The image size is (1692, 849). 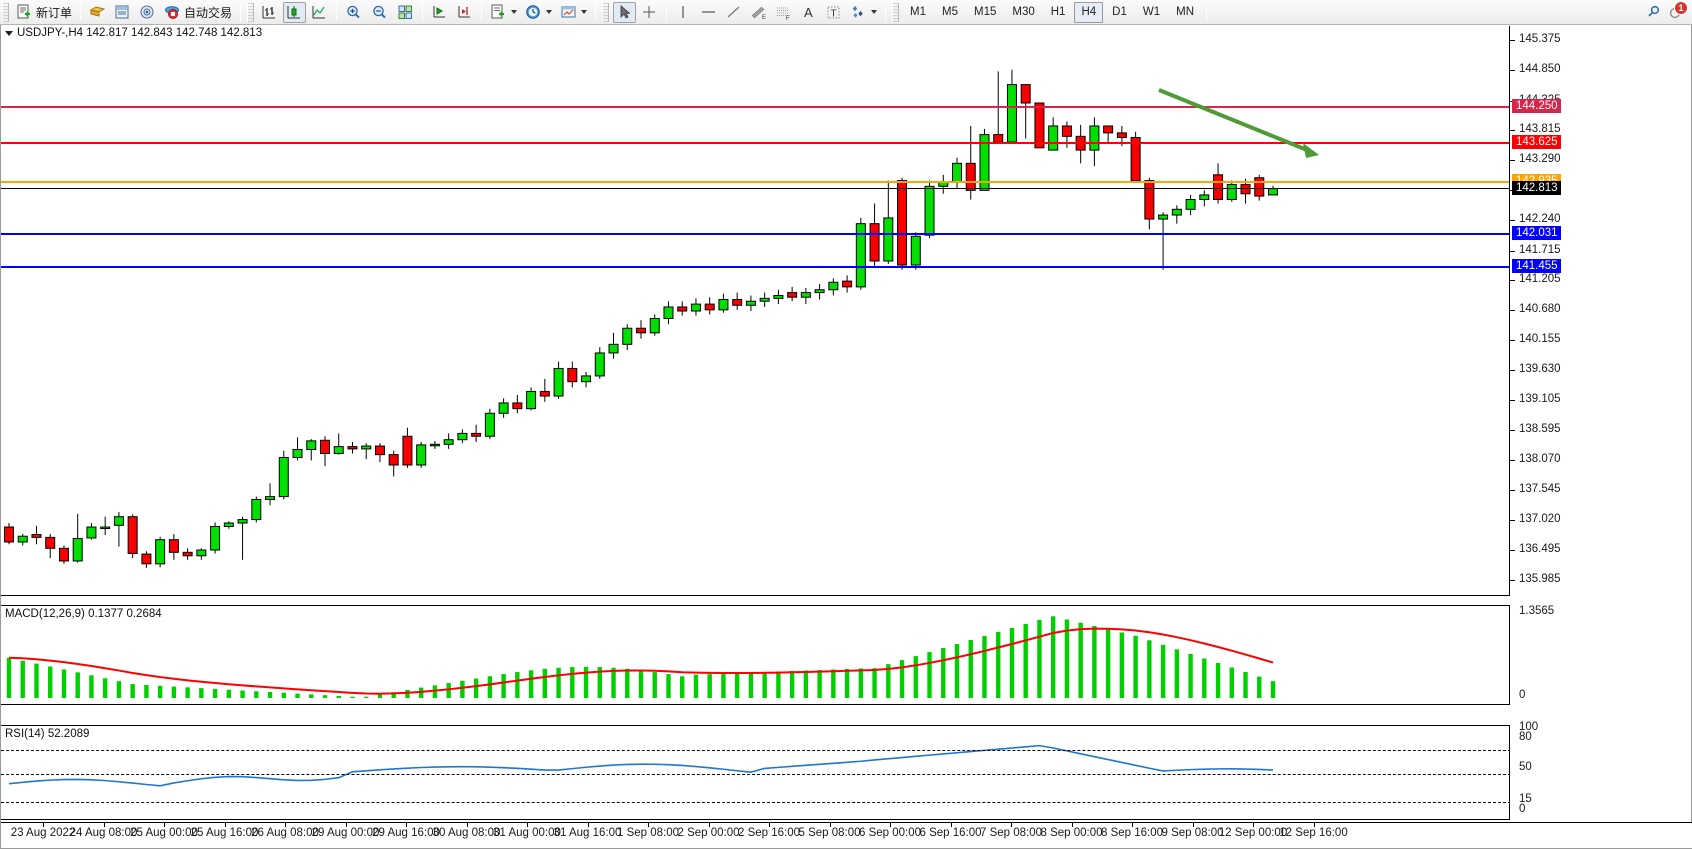 I want to click on level-line-143.625, so click(x=756, y=142).